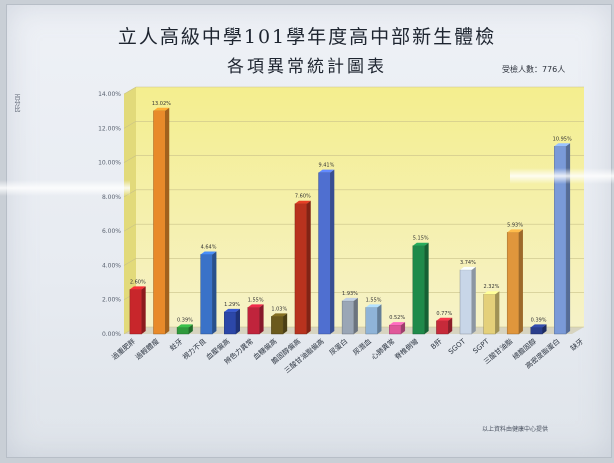 This screenshot has height=463, width=614. I want to click on x-tick-label: 尿蛋白, so click(338, 347).